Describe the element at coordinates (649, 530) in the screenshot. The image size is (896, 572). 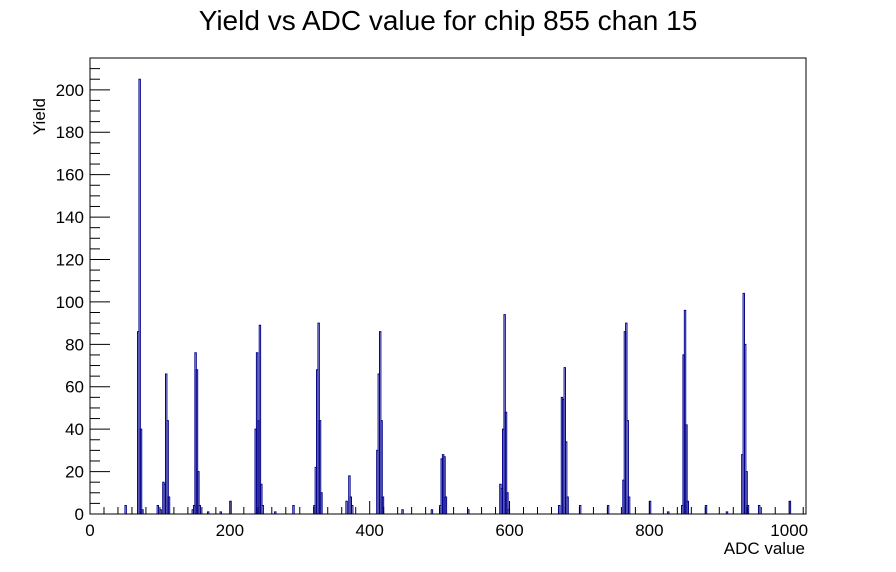
I see `x-tick-label: 800` at that location.